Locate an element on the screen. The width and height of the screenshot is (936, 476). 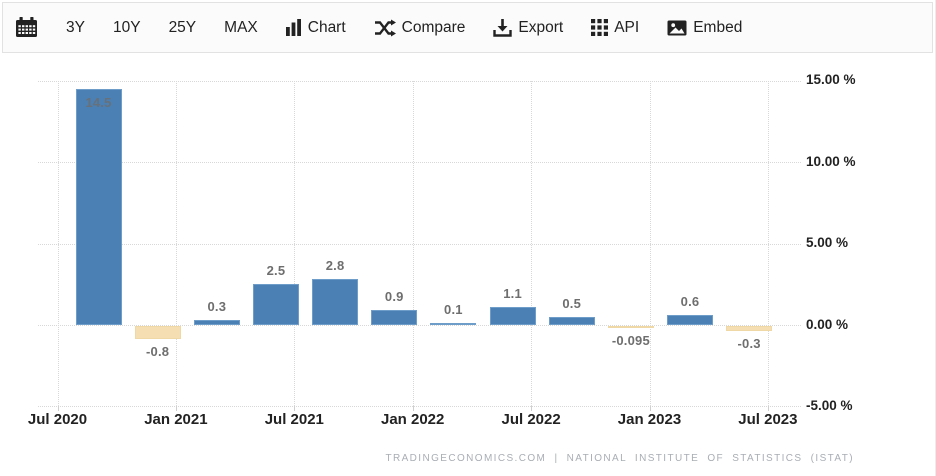
bar-2023-Q1 is located at coordinates (690, 320).